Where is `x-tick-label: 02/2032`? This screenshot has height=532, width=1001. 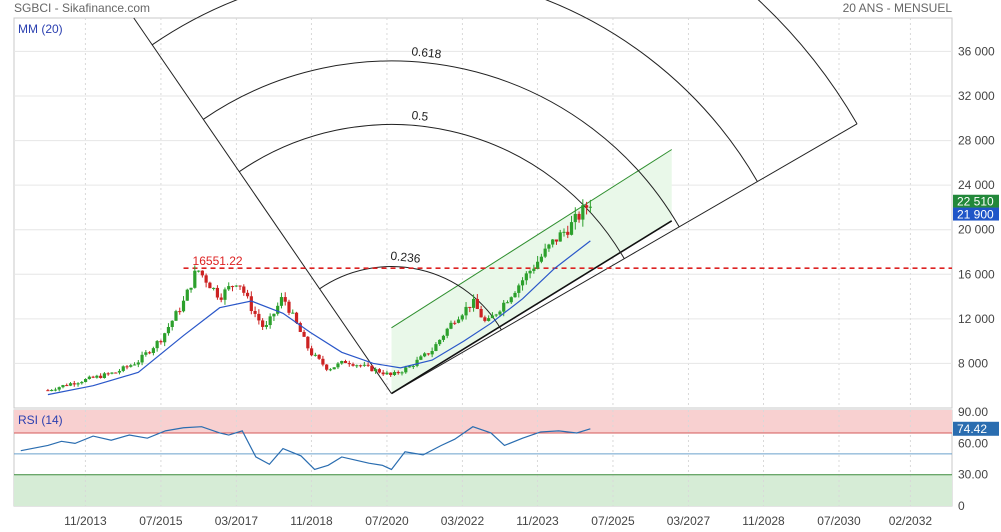 x-tick-label: 02/2032 is located at coordinates (911, 521).